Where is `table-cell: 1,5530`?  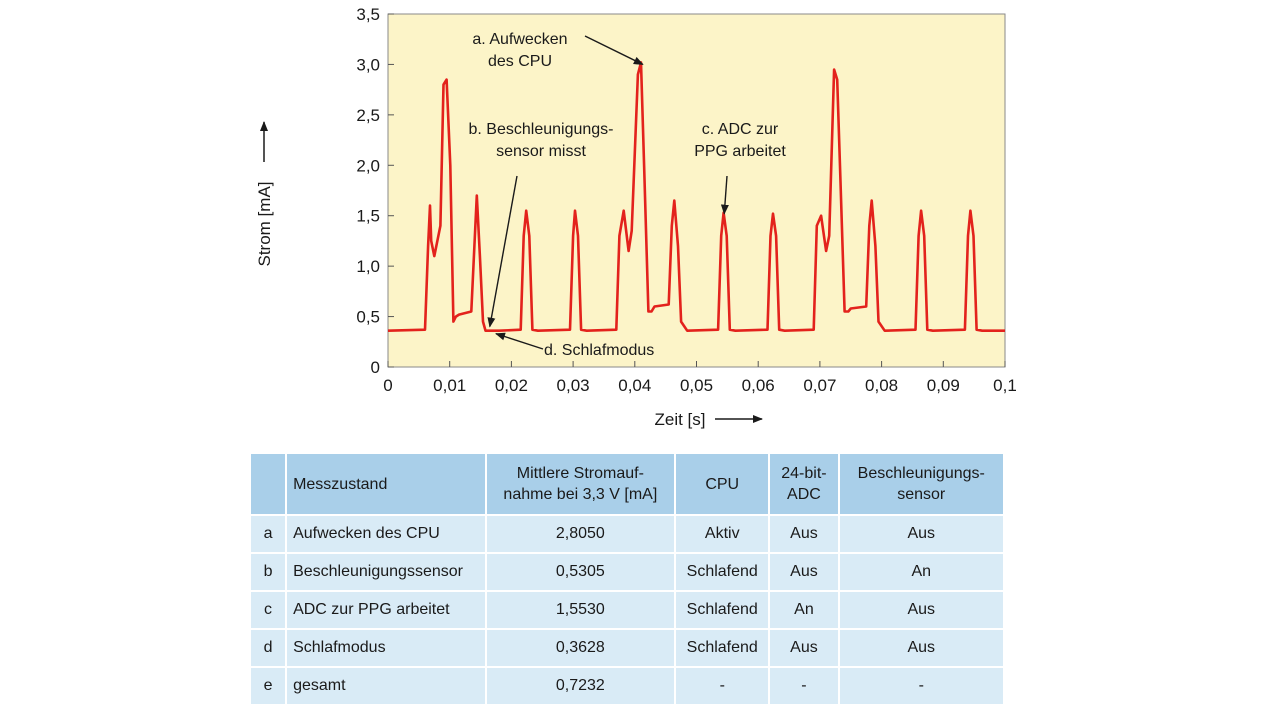 table-cell: 1,5530 is located at coordinates (580, 610).